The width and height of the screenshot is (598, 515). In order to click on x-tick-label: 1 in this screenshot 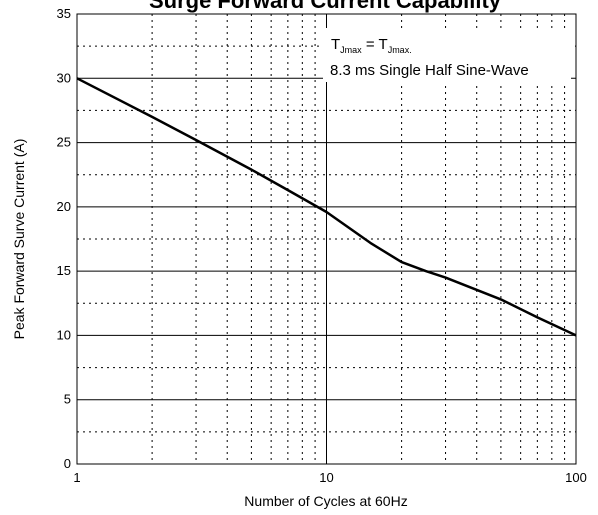, I will do `click(76, 477)`.